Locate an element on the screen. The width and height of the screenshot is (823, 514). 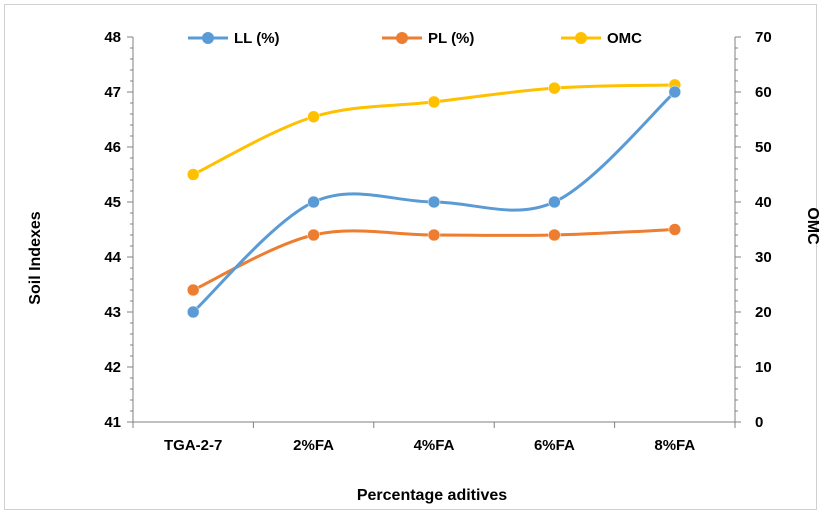
y-tick-label: 46 is located at coordinates (112, 147).